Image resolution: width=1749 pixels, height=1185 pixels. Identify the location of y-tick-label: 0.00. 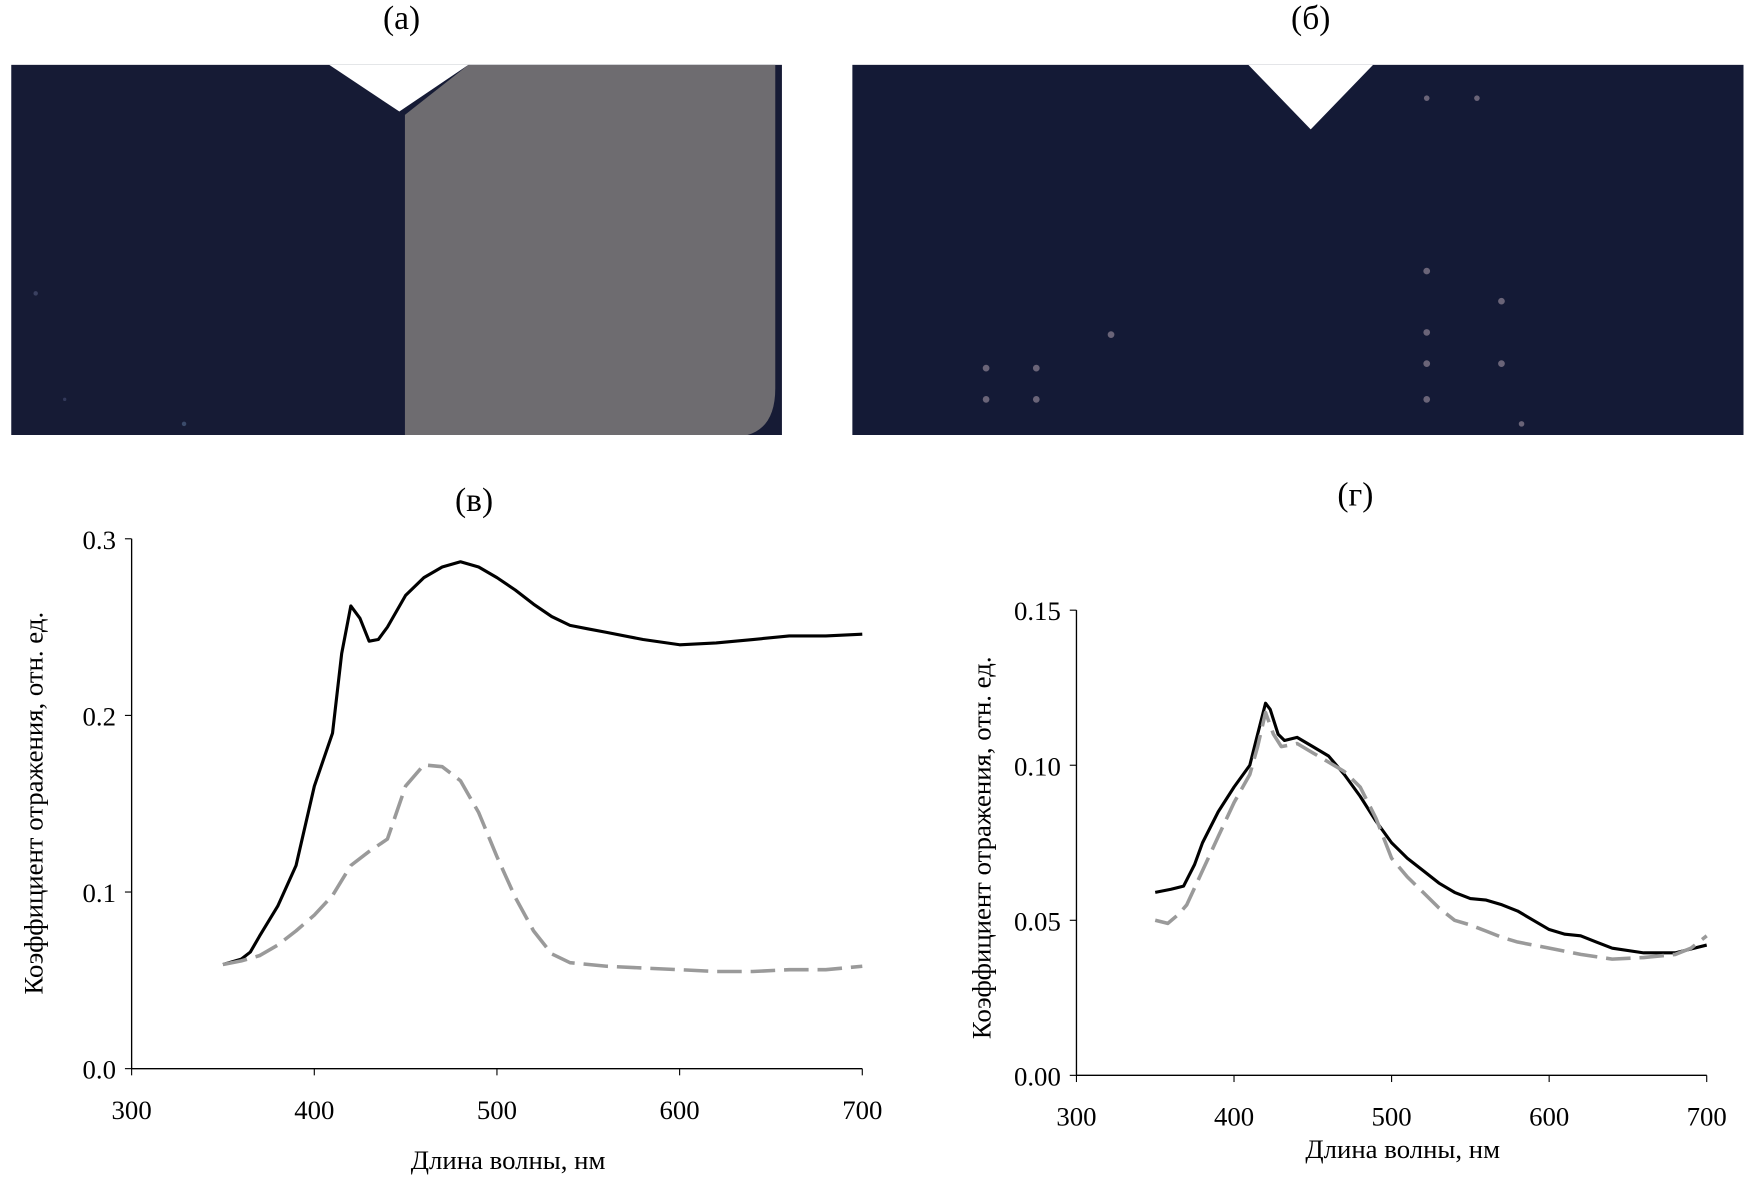
(1037, 1076).